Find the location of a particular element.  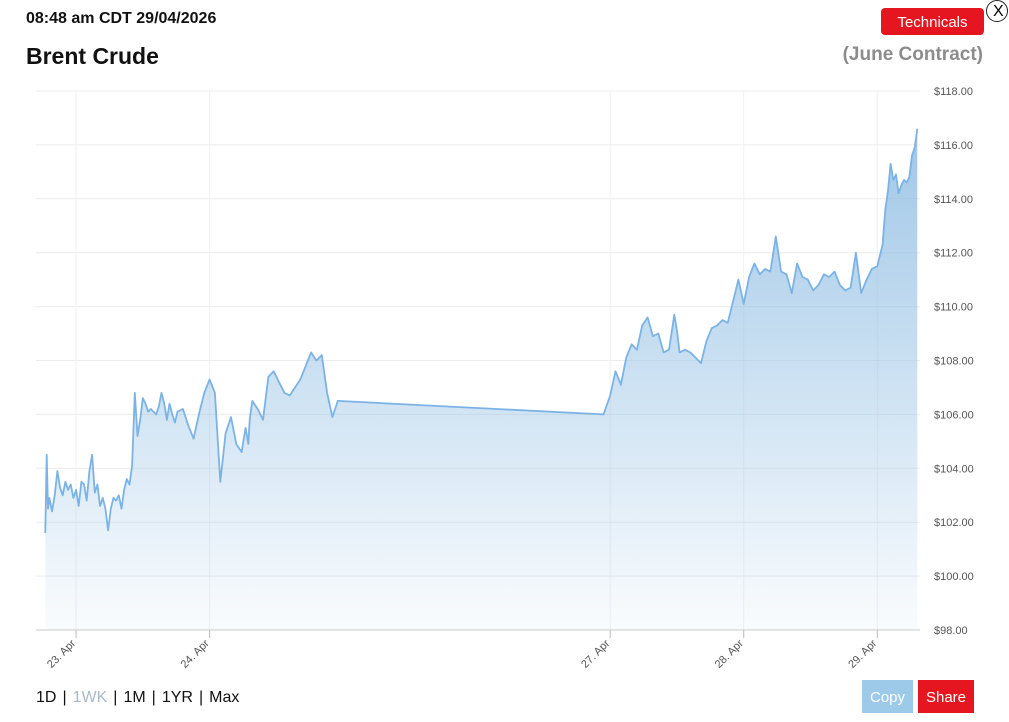

y-tick-label: $110.00 is located at coordinates (953, 308).